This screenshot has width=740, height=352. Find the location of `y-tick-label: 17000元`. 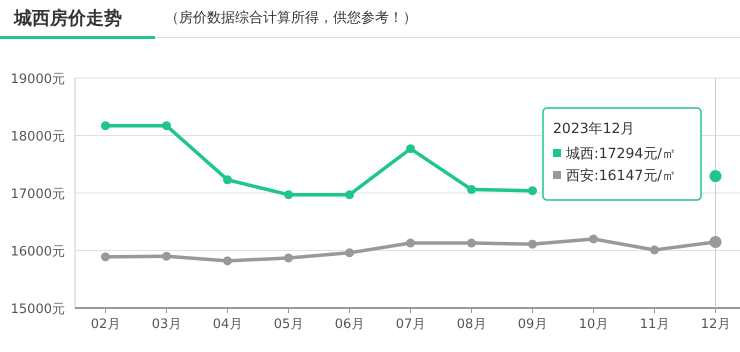

y-tick-label: 17000元 is located at coordinates (37, 194).